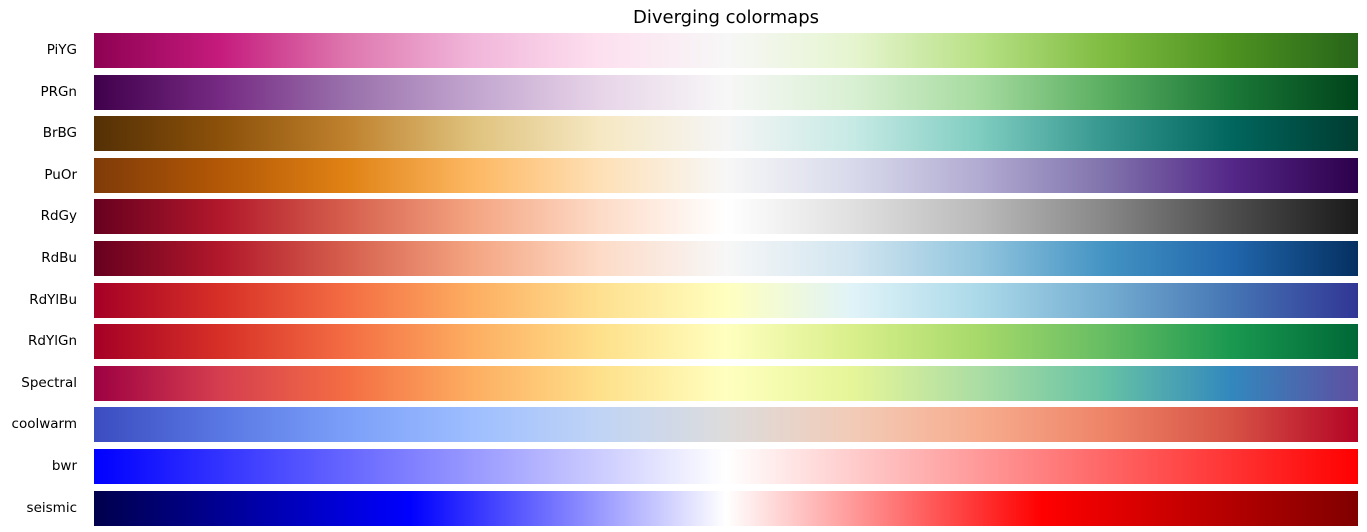 This screenshot has height=532, width=1367. I want to click on colormap-row-seismic: seismic, so click(683, 508).